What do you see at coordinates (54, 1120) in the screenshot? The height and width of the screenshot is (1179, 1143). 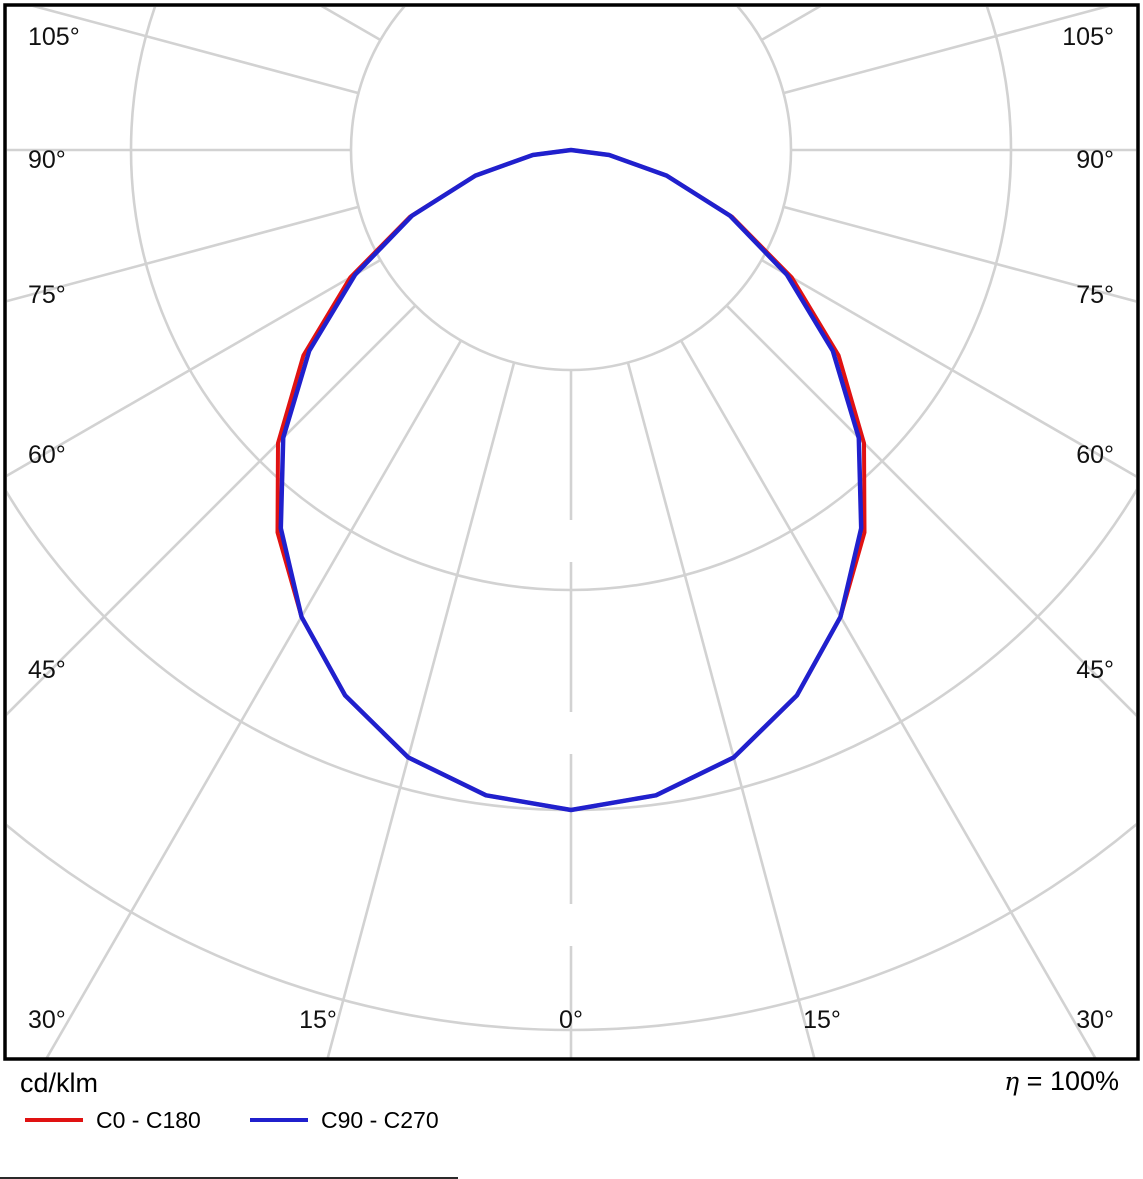 I see `legend-swatch-c0-c180` at bounding box center [54, 1120].